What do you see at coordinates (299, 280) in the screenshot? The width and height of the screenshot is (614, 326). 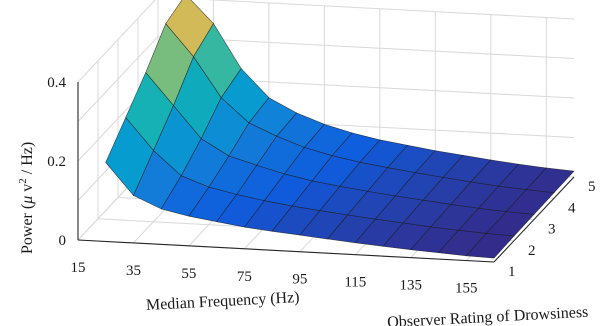 I see `x-tick-label: 95` at bounding box center [299, 280].